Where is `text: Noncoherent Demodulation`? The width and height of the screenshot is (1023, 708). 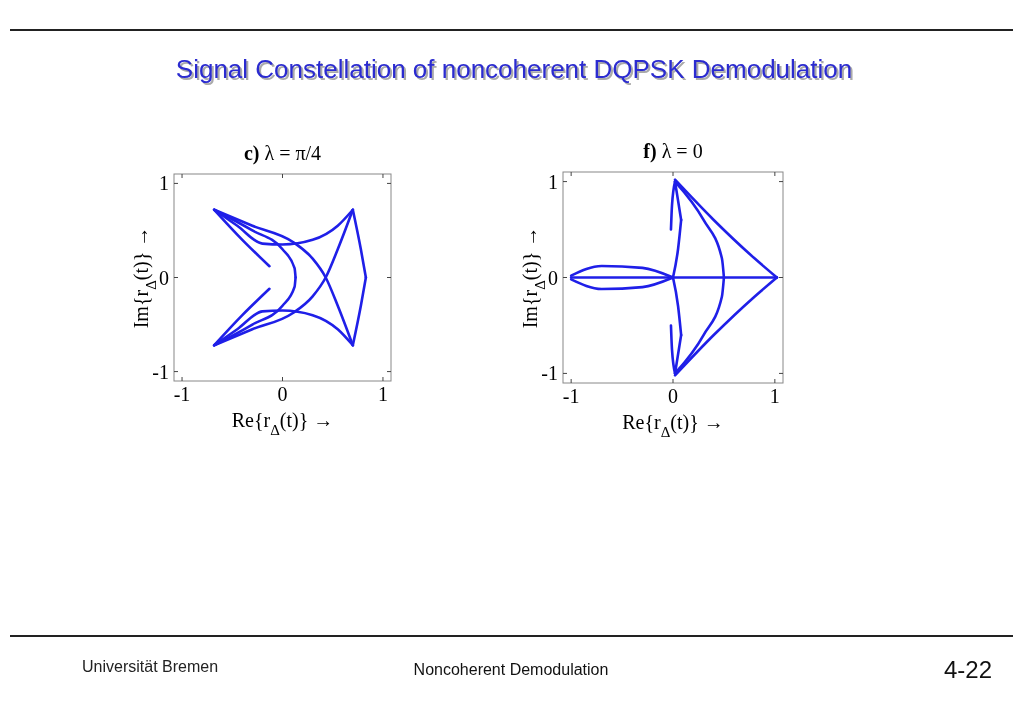 text: Noncoherent Demodulation is located at coordinates (511, 669).